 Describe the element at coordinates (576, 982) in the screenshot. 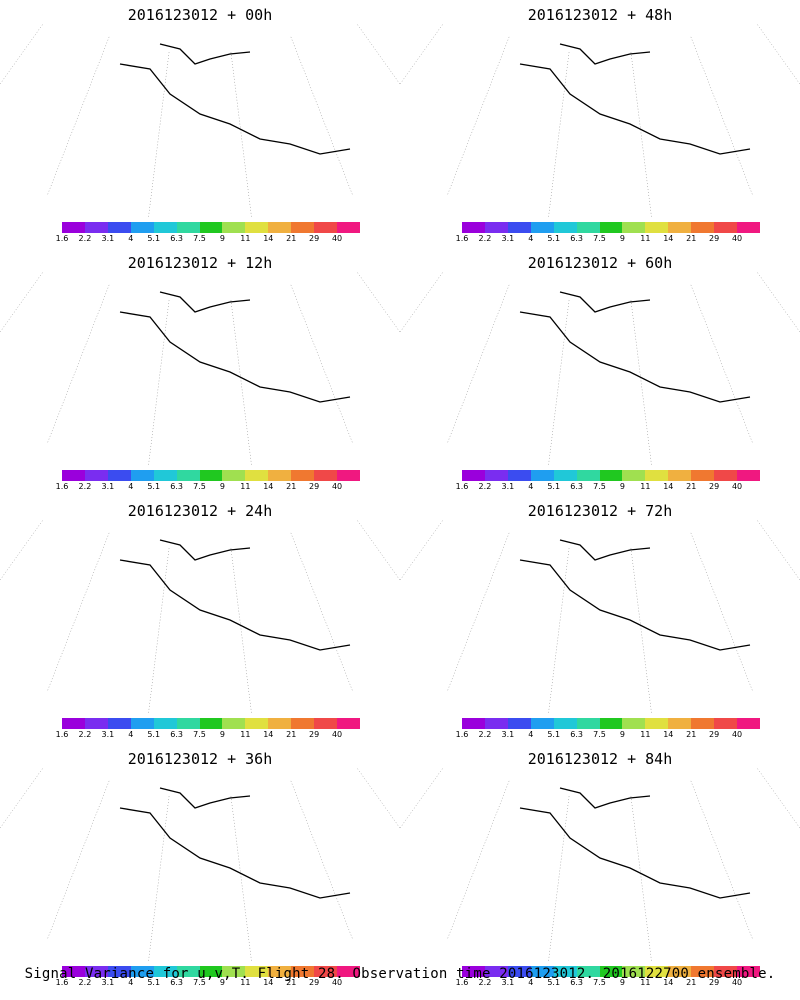

I see `colorbar-label: 6.3` at that location.